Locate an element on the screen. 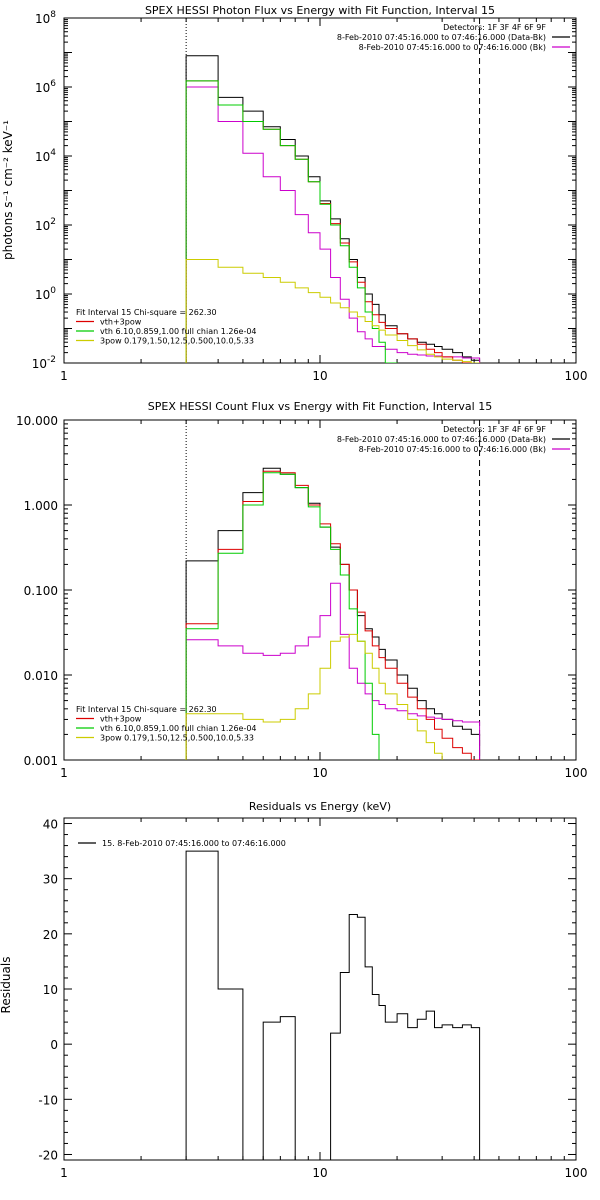 The height and width of the screenshot is (1200, 600). y-tick-label: 40 is located at coordinates (50, 825).